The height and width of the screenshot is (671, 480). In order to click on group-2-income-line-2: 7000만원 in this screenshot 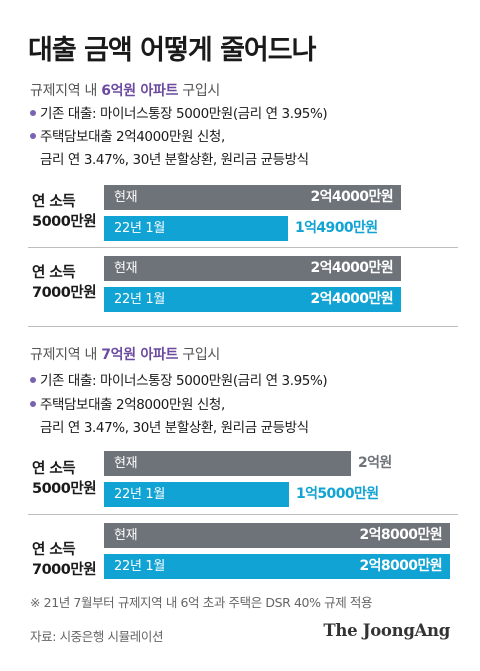, I will do `click(64, 293)`.